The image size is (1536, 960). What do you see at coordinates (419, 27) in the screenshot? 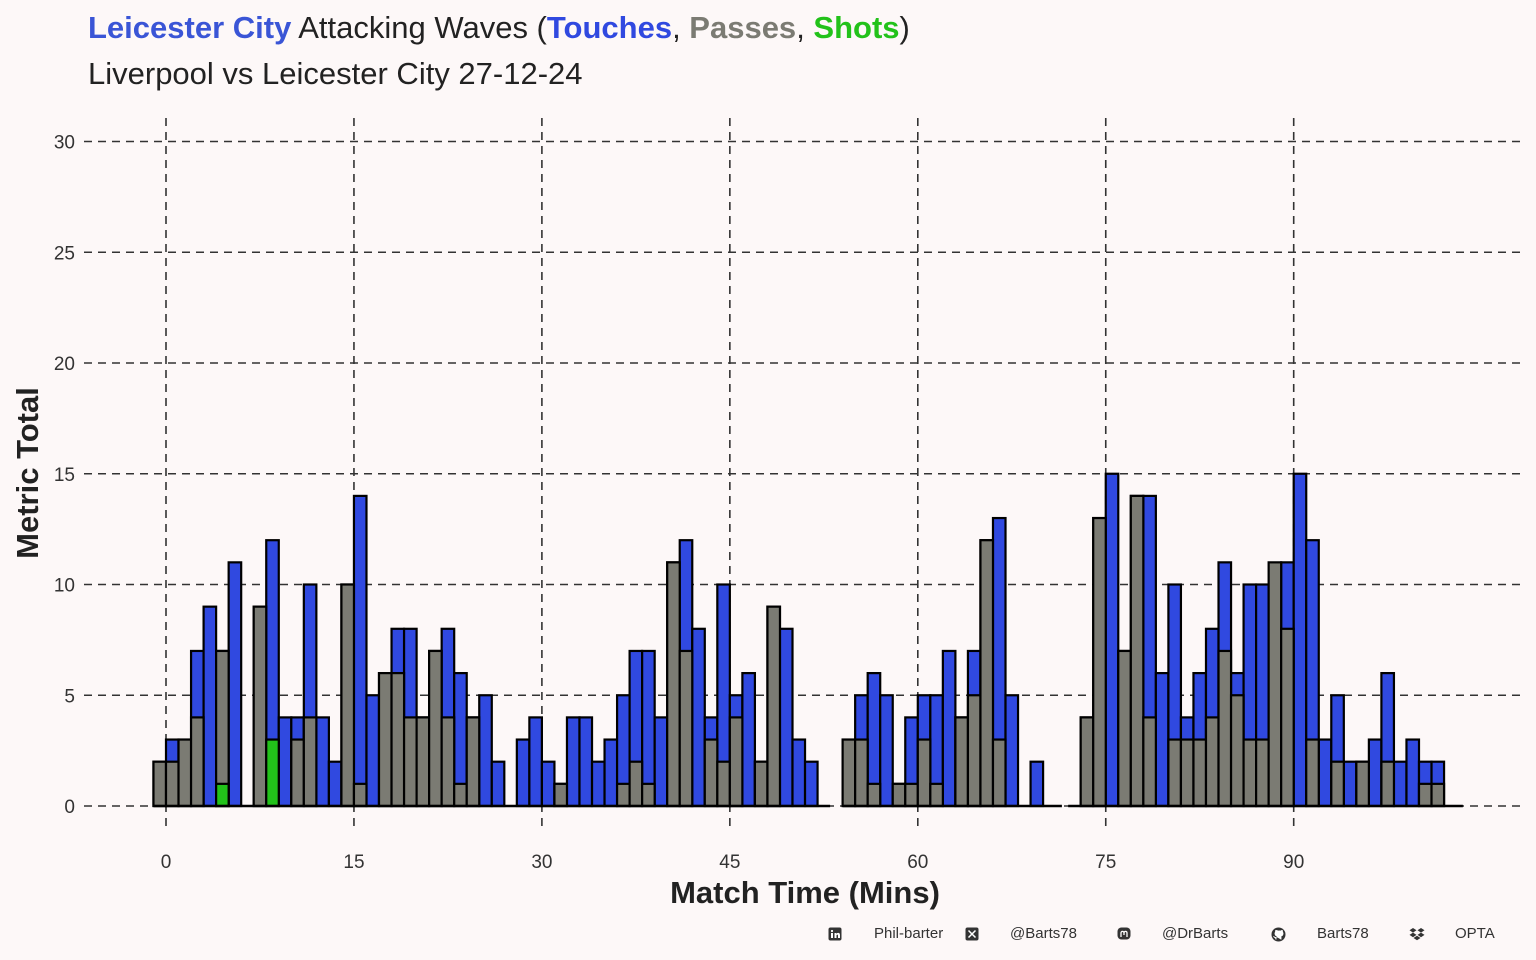
I see `title-text-mid: Attacking Waves (` at bounding box center [419, 27].